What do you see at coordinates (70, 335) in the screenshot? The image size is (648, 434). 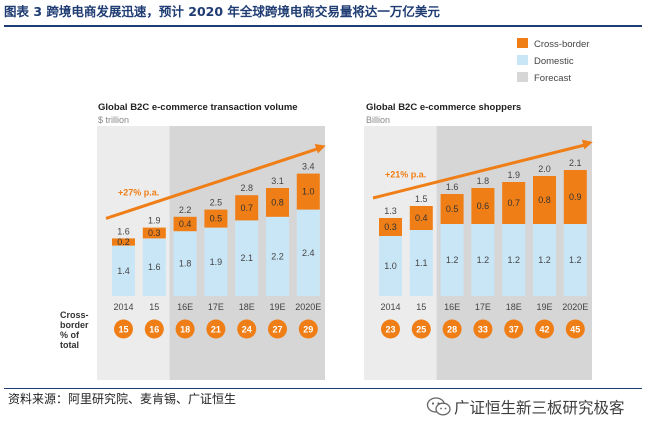 I see `cross-border-share-label: % of` at bounding box center [70, 335].